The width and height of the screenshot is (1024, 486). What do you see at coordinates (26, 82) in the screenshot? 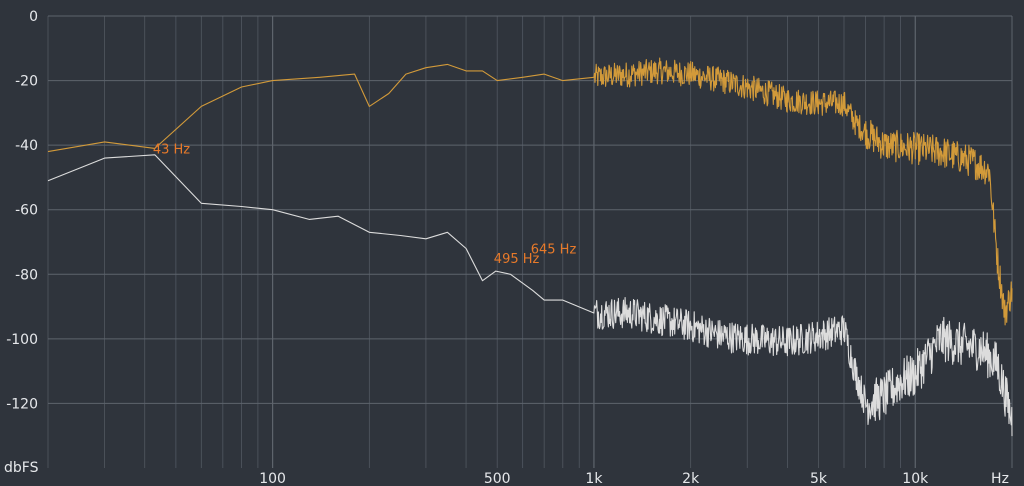
I see `y-tick-label: -20` at bounding box center [26, 82].